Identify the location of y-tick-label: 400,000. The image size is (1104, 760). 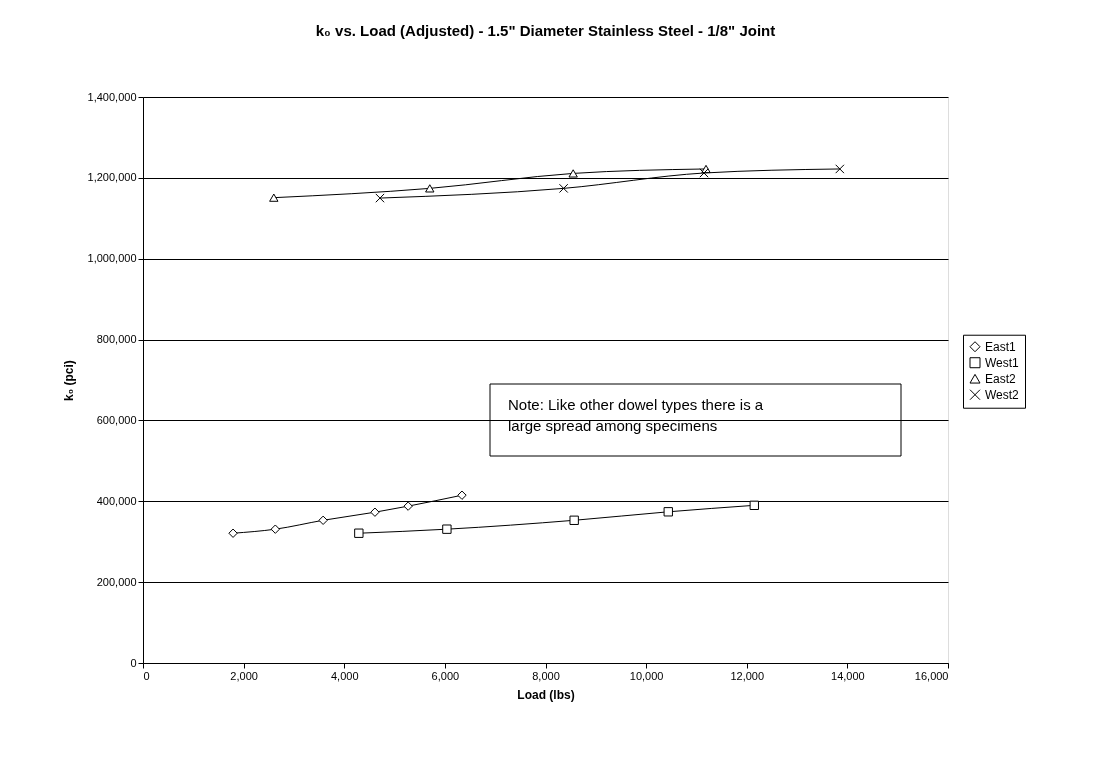
(116, 500).